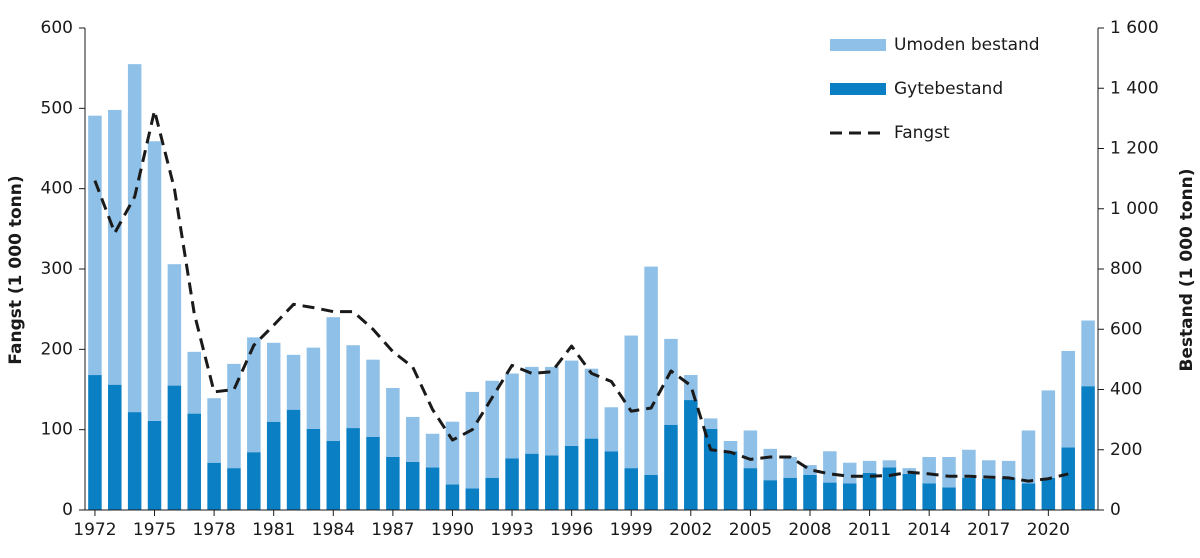  What do you see at coordinates (273, 530) in the screenshot?
I see `x-tick-label: 1981` at bounding box center [273, 530].